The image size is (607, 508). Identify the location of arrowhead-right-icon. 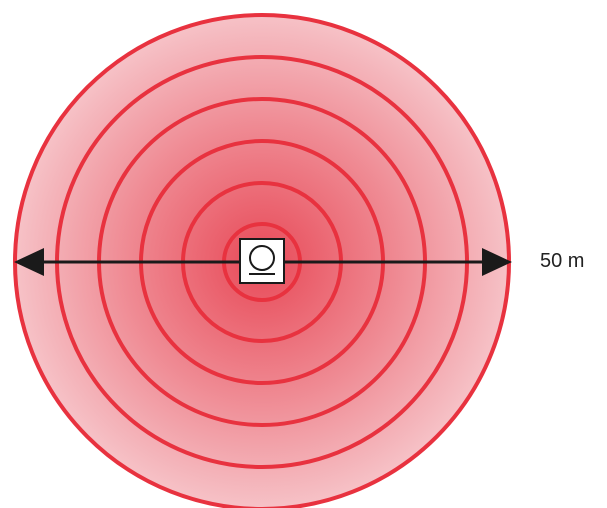
(497, 262).